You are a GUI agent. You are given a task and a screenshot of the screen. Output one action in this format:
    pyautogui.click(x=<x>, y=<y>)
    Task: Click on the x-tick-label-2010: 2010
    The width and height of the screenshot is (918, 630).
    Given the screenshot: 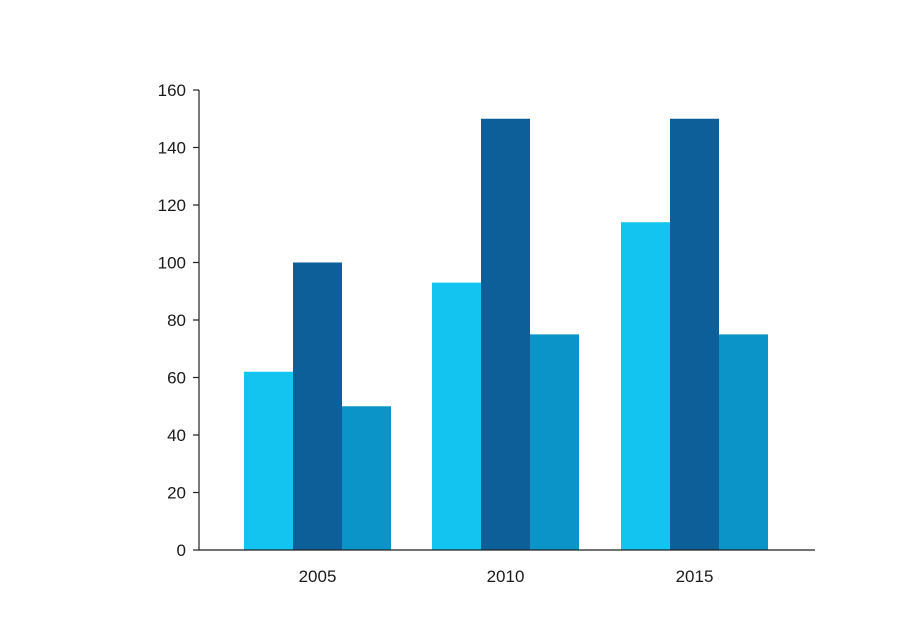 What is the action you would take?
    pyautogui.click(x=506, y=576)
    